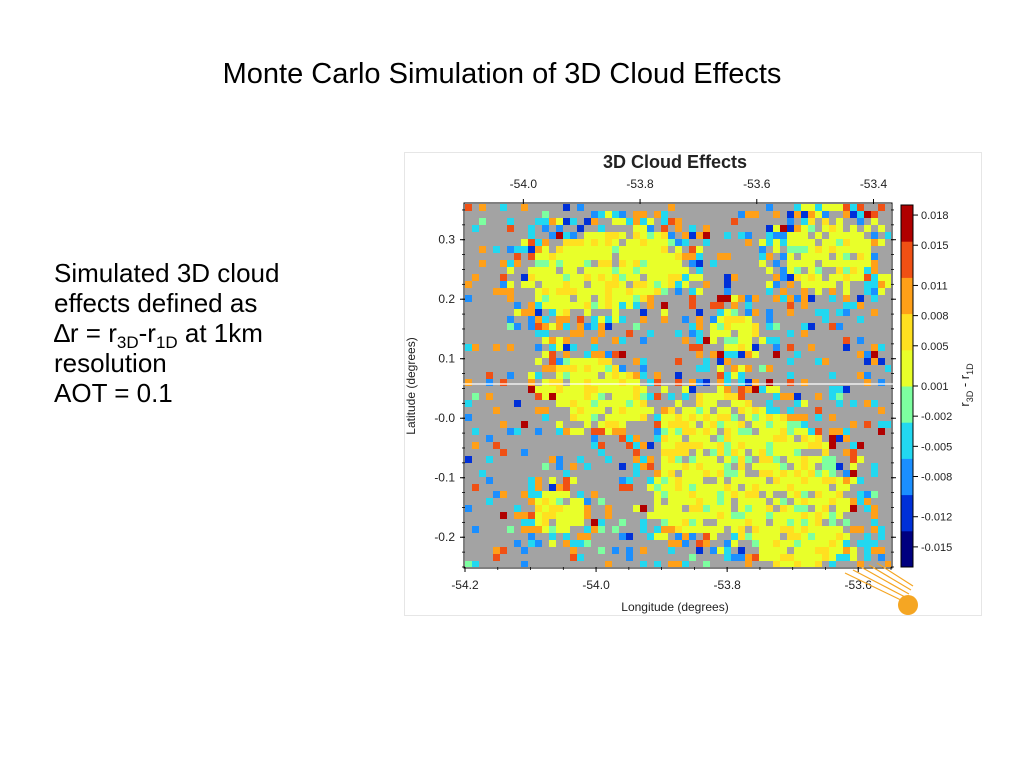 This screenshot has height=768, width=1024. I want to click on colorbar-tick-label: -0.012, so click(936, 518).